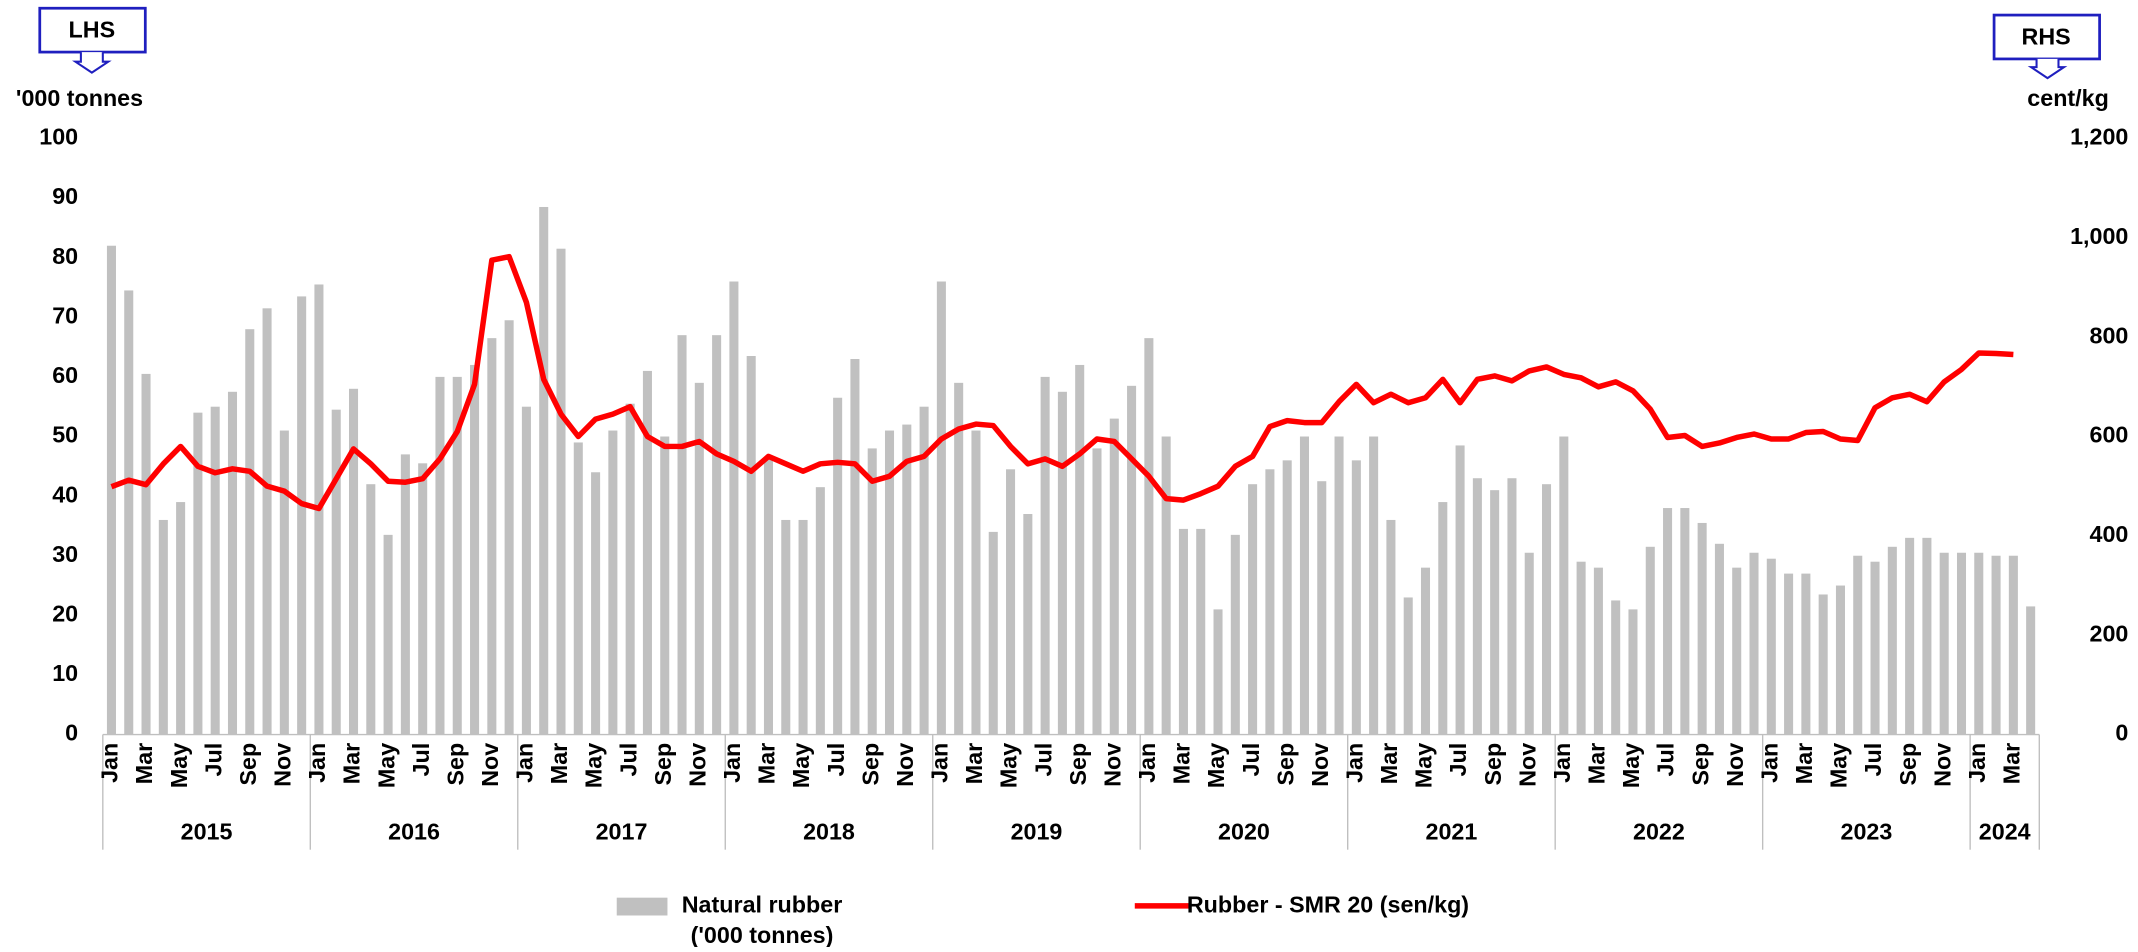 This screenshot has width=2138, height=952. Describe the element at coordinates (79, 98) in the screenshot. I see `y-axis-label: '000 tonnes` at that location.